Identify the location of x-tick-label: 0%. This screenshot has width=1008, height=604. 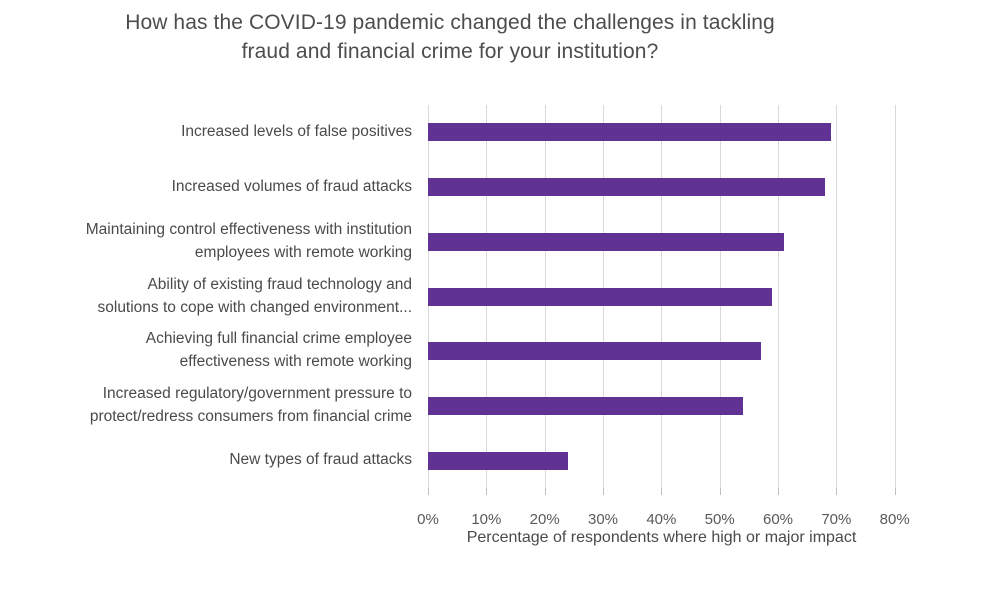
(428, 519).